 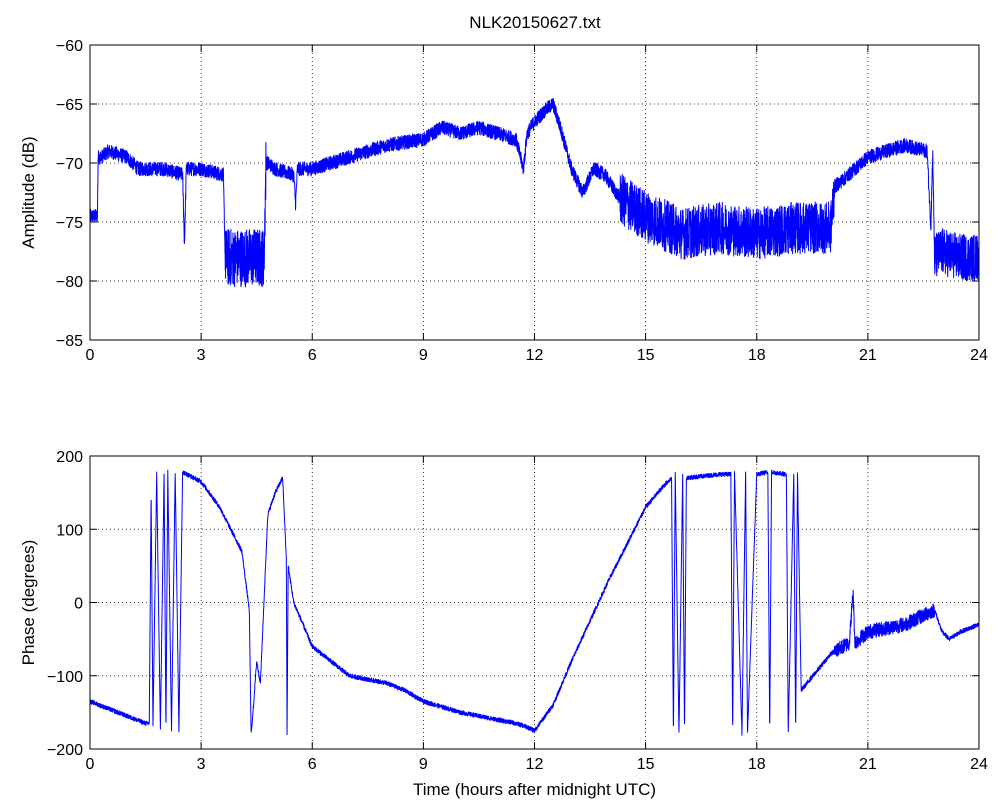 What do you see at coordinates (69, 530) in the screenshot?
I see `y-tick-label: 100` at bounding box center [69, 530].